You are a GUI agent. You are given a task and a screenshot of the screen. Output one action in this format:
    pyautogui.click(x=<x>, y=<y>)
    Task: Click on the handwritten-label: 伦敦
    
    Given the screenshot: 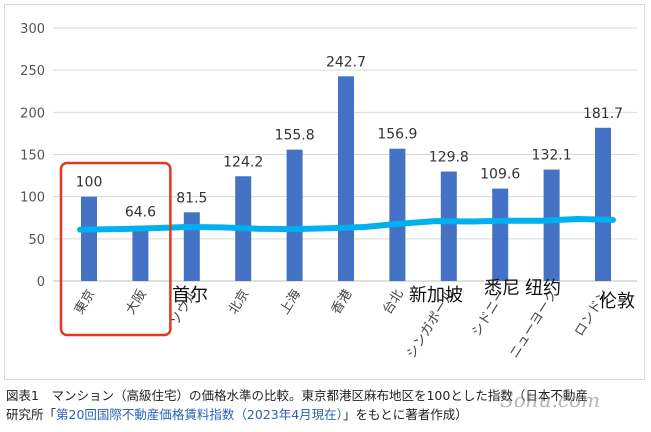 What is the action you would take?
    pyautogui.click(x=617, y=301)
    